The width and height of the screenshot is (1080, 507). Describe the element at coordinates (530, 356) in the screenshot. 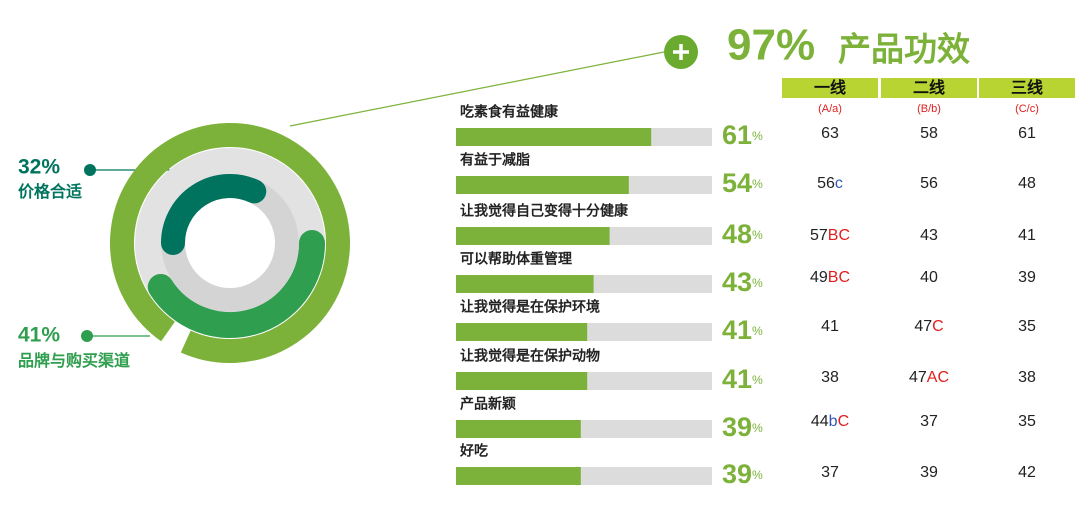

I see `category-label: 让我觉得是在保护动物` at that location.